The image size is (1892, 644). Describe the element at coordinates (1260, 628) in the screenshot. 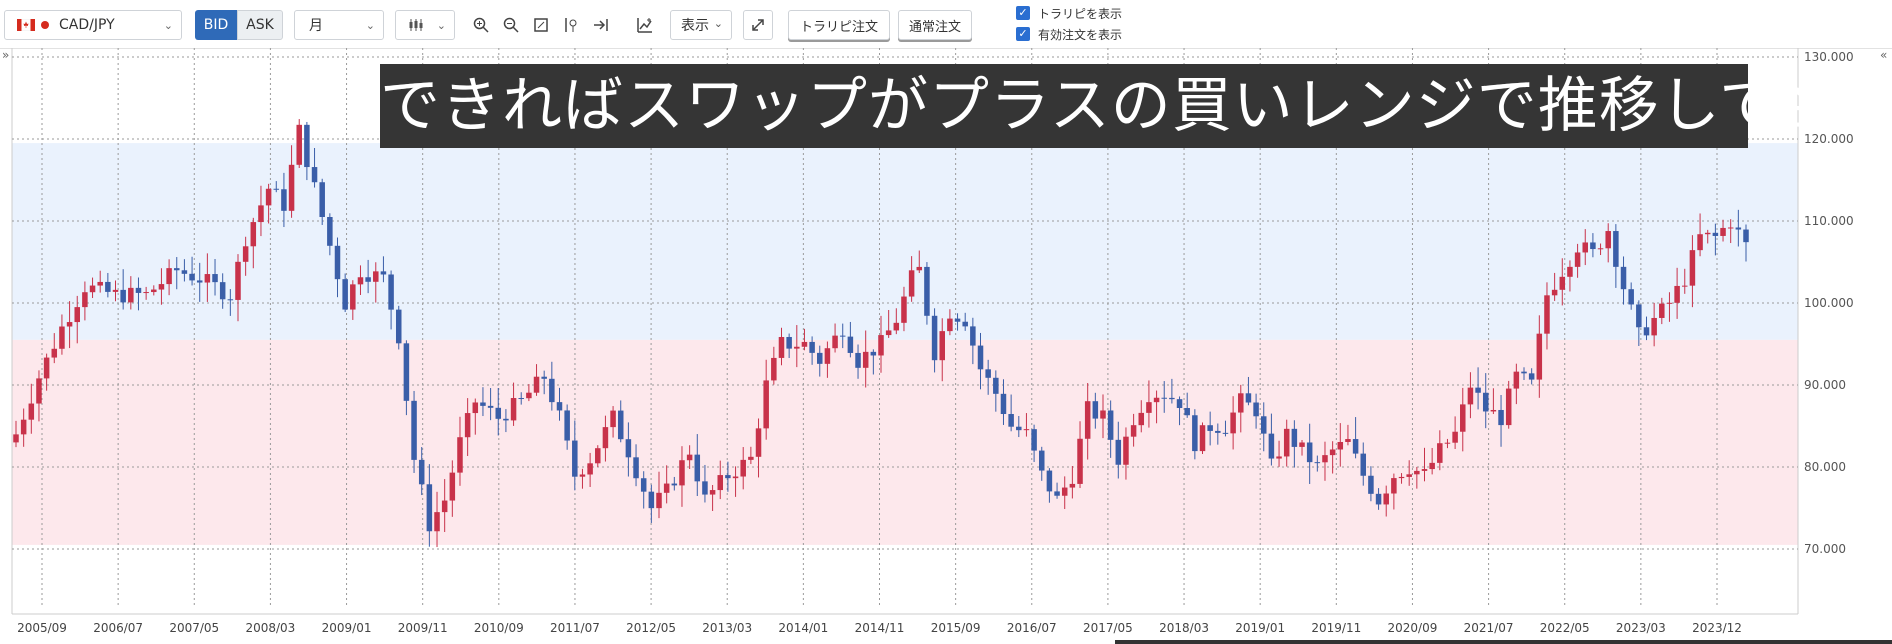

I see `date-tick-label: 2019/01` at that location.